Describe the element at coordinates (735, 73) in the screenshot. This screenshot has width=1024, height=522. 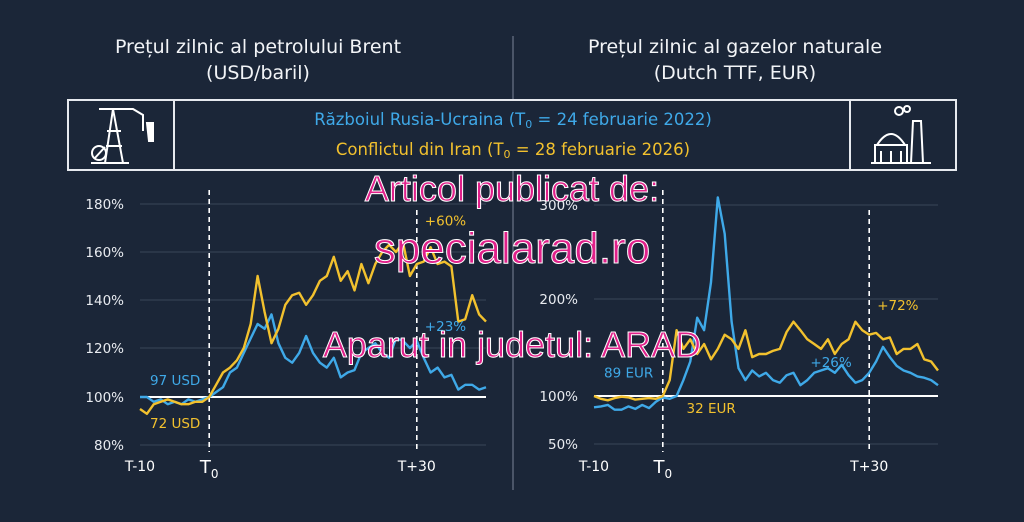
I see `gas-title-line2: (Dutch TTF, EUR)` at that location.